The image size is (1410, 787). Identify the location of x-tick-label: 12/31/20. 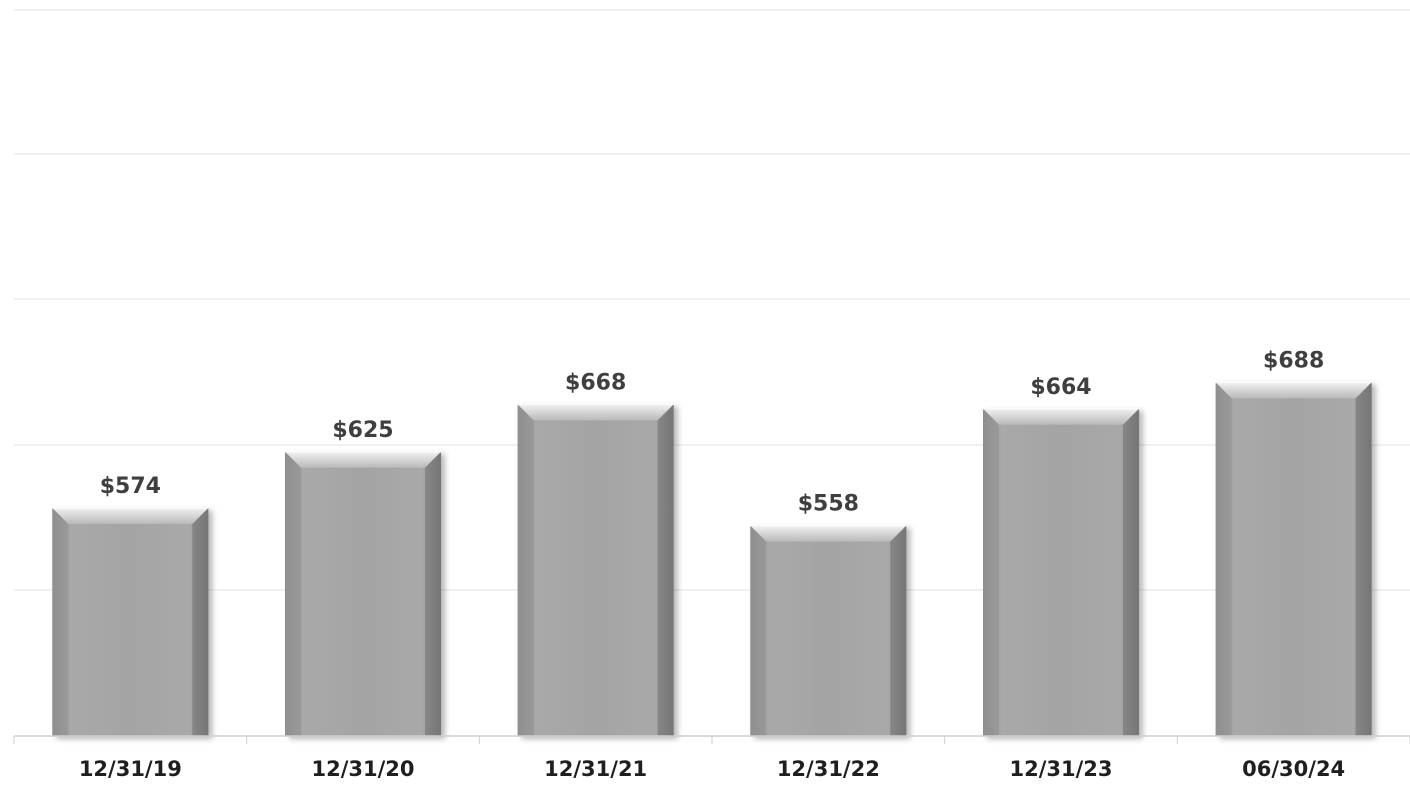
(362, 769).